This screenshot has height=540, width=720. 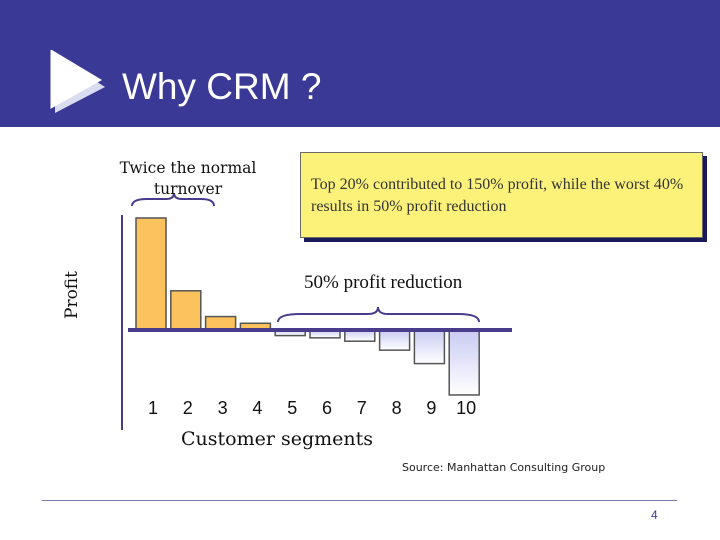 I want to click on tick-label-4: 4, so click(x=257, y=408).